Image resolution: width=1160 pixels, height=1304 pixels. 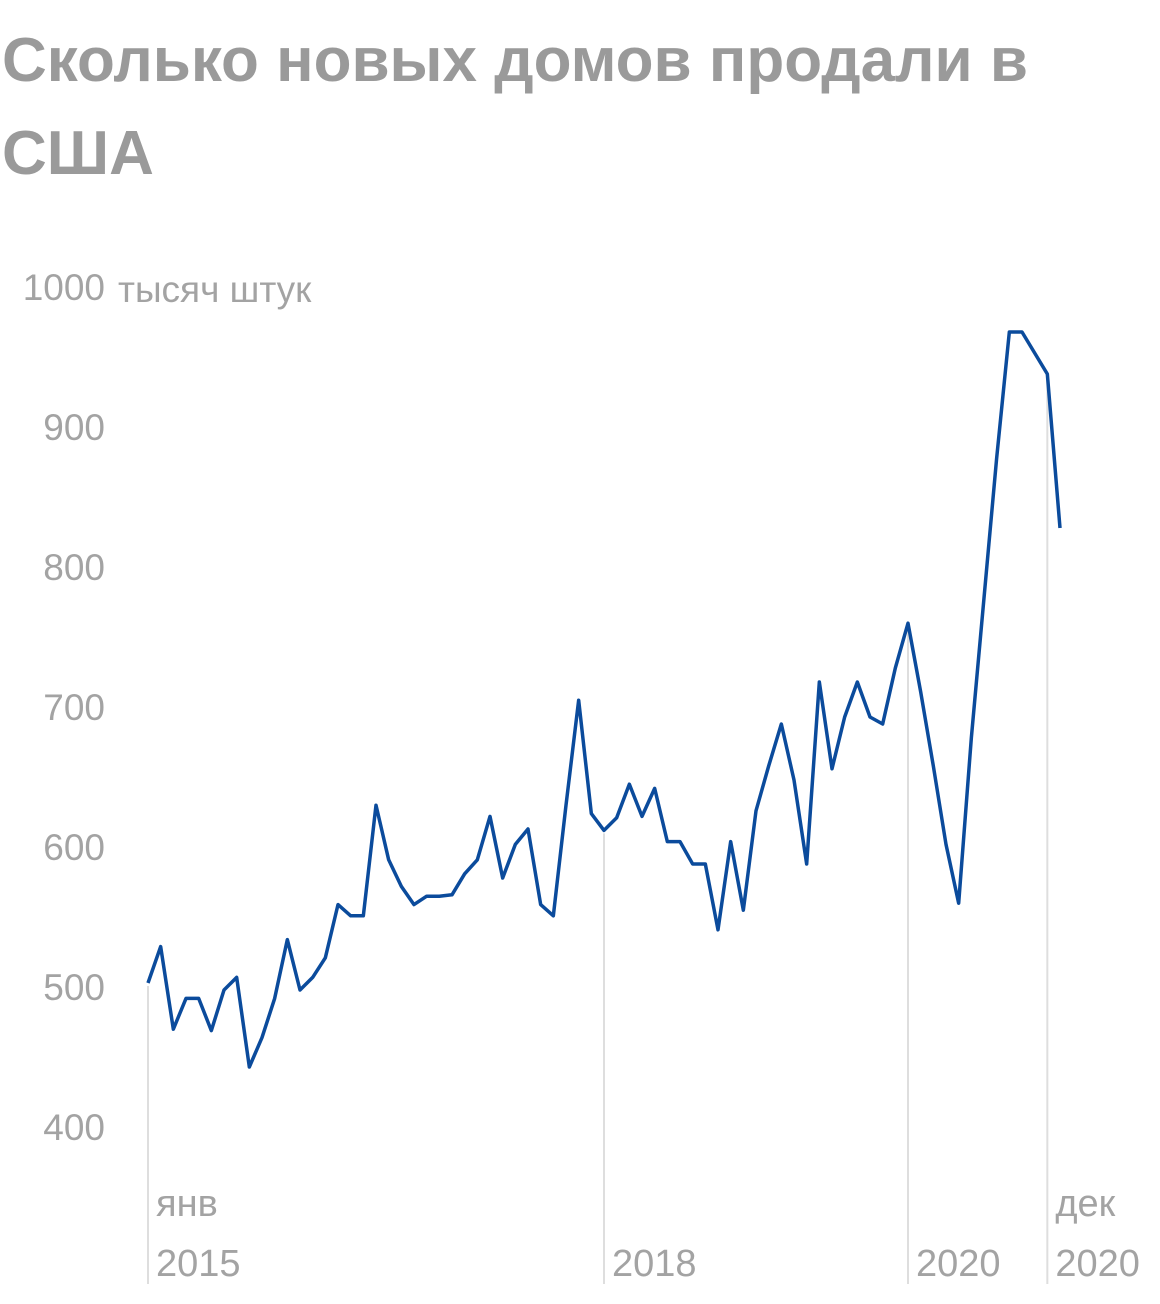 I want to click on y-tick-label: 1000, so click(x=64, y=287).